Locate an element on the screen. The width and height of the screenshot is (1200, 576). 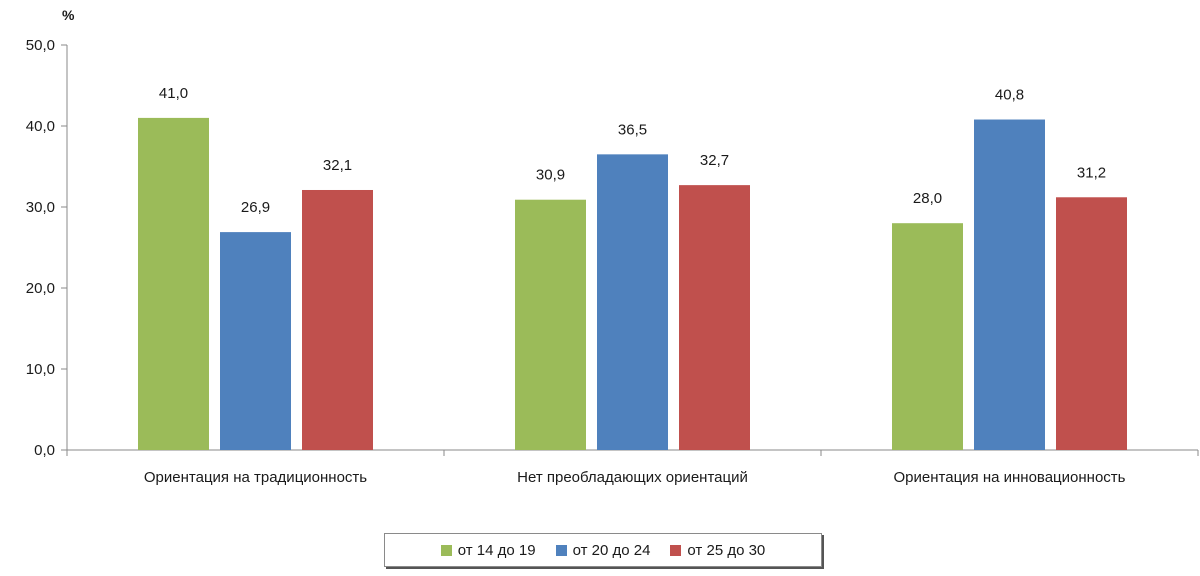
legend-item: от 20 до 24 is located at coordinates (603, 550).